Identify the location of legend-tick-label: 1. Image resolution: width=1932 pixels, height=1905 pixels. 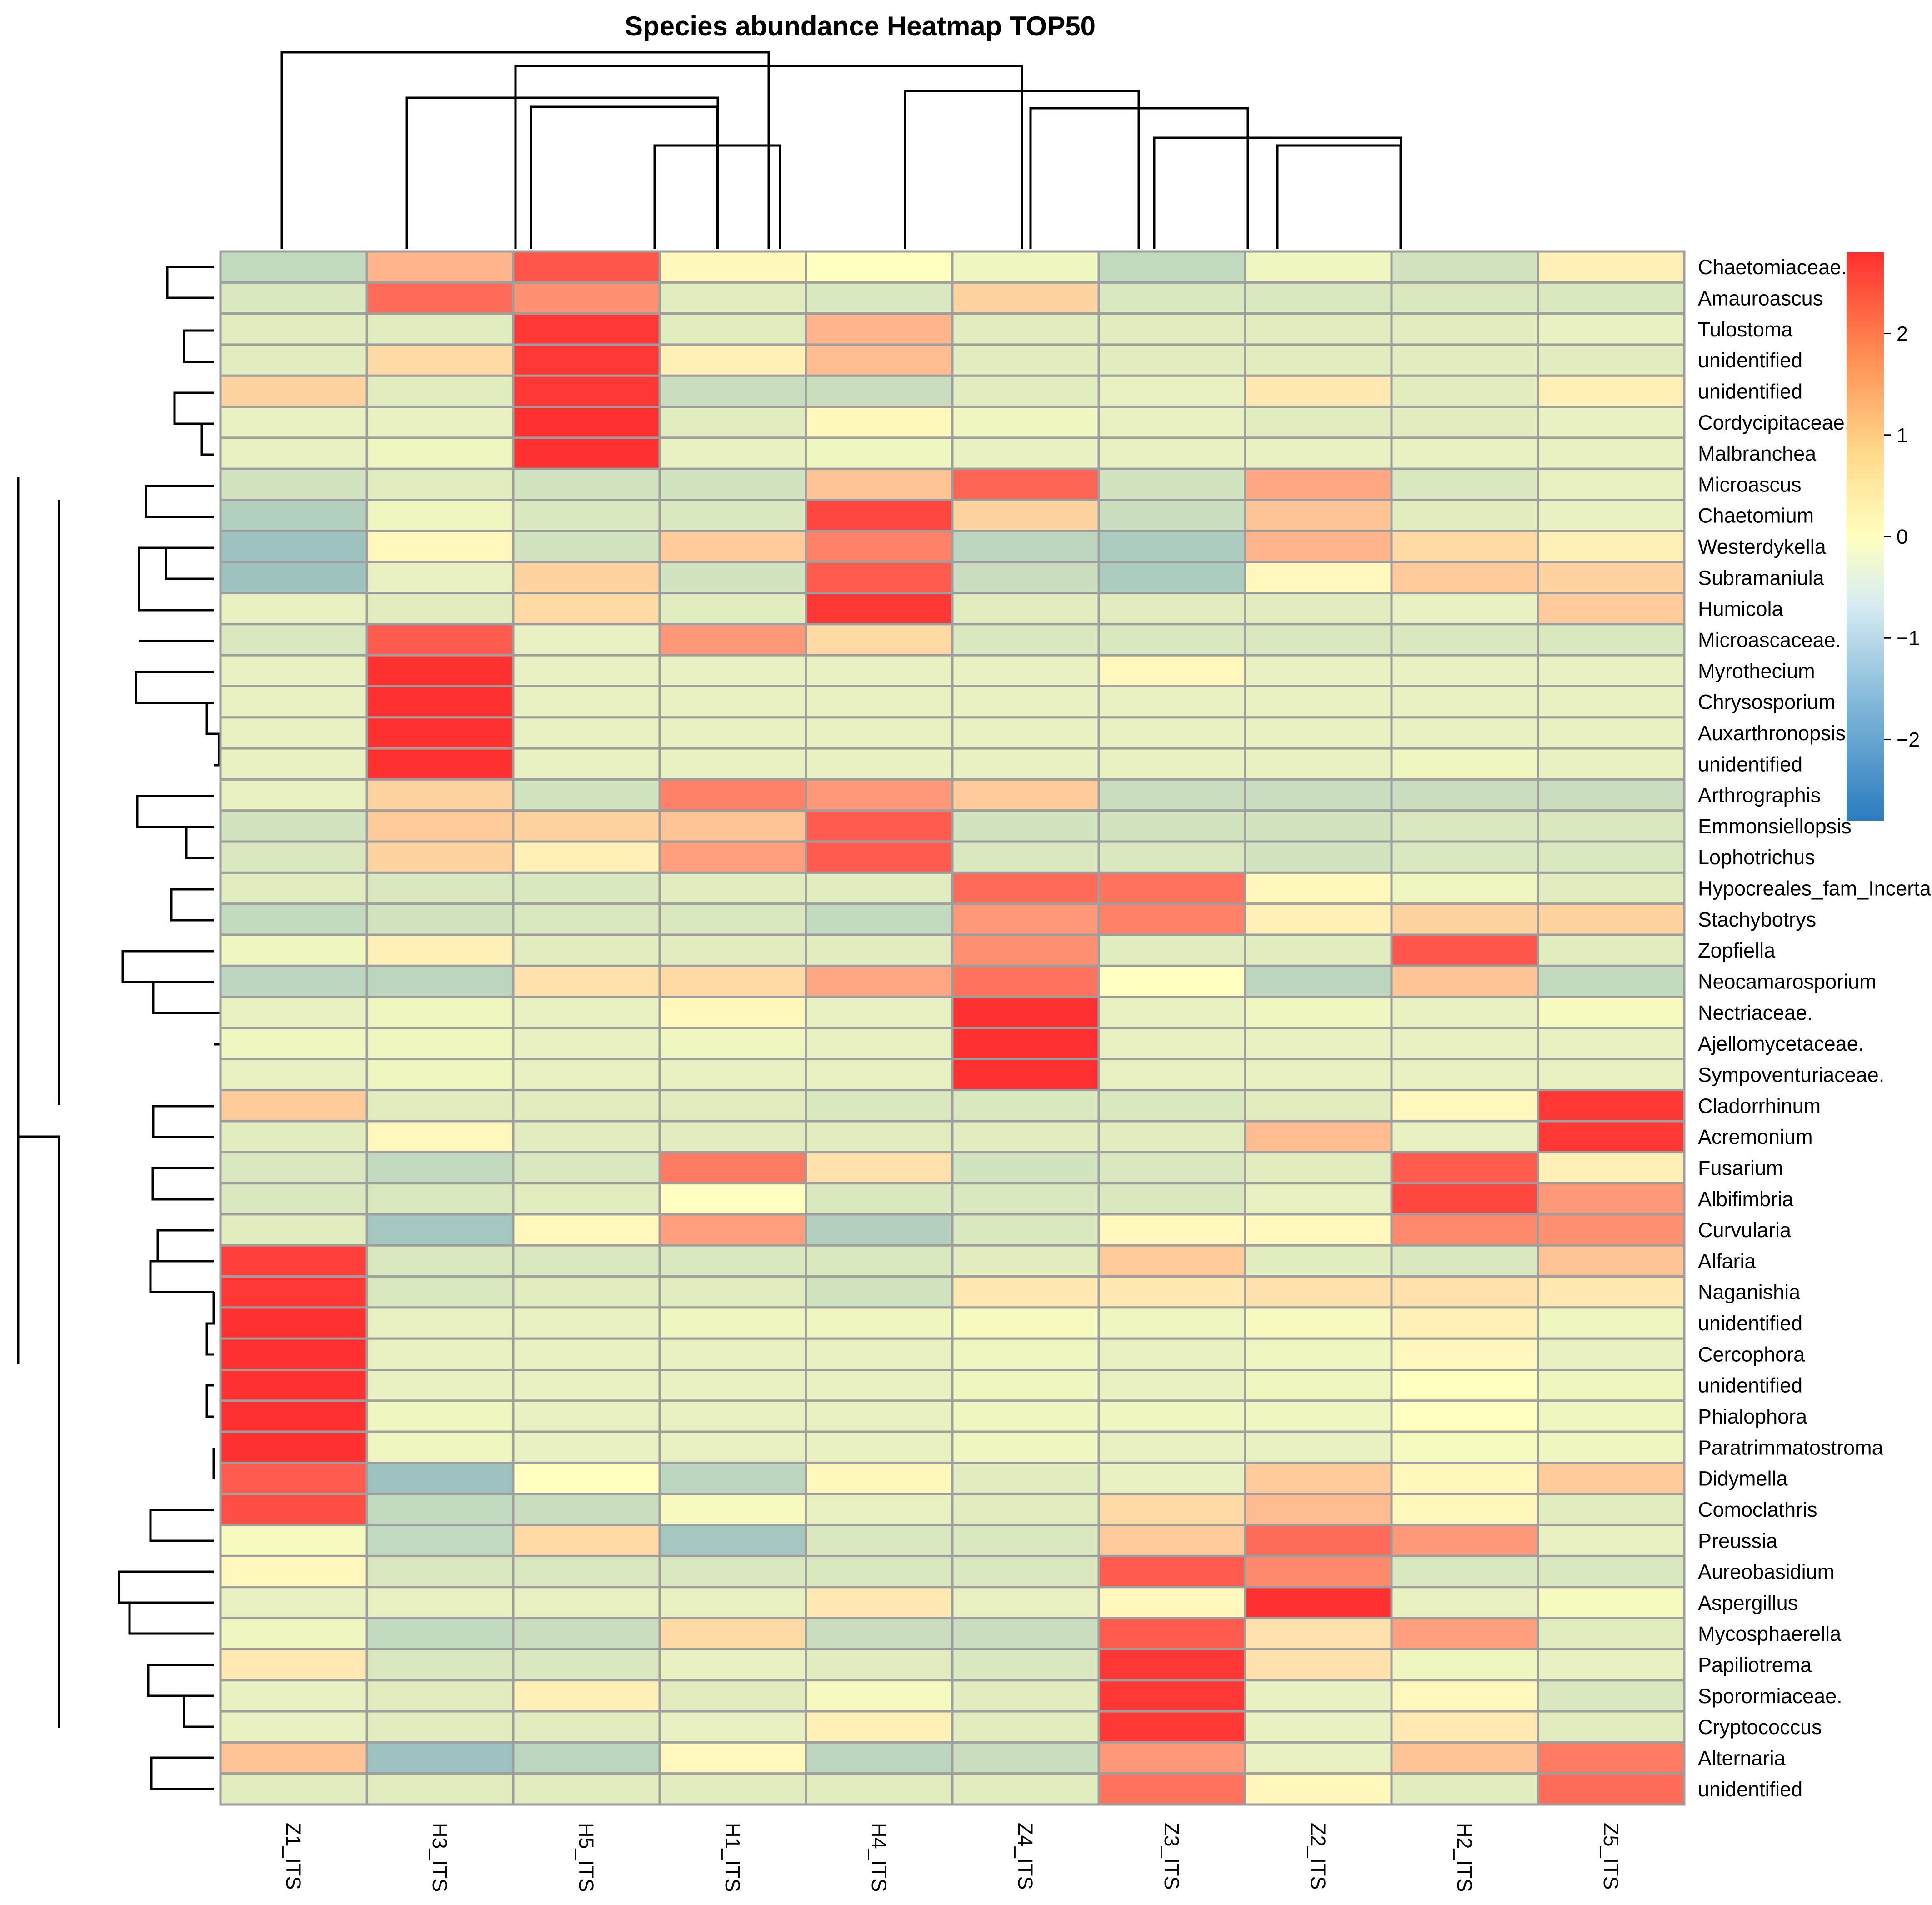
(1902, 435).